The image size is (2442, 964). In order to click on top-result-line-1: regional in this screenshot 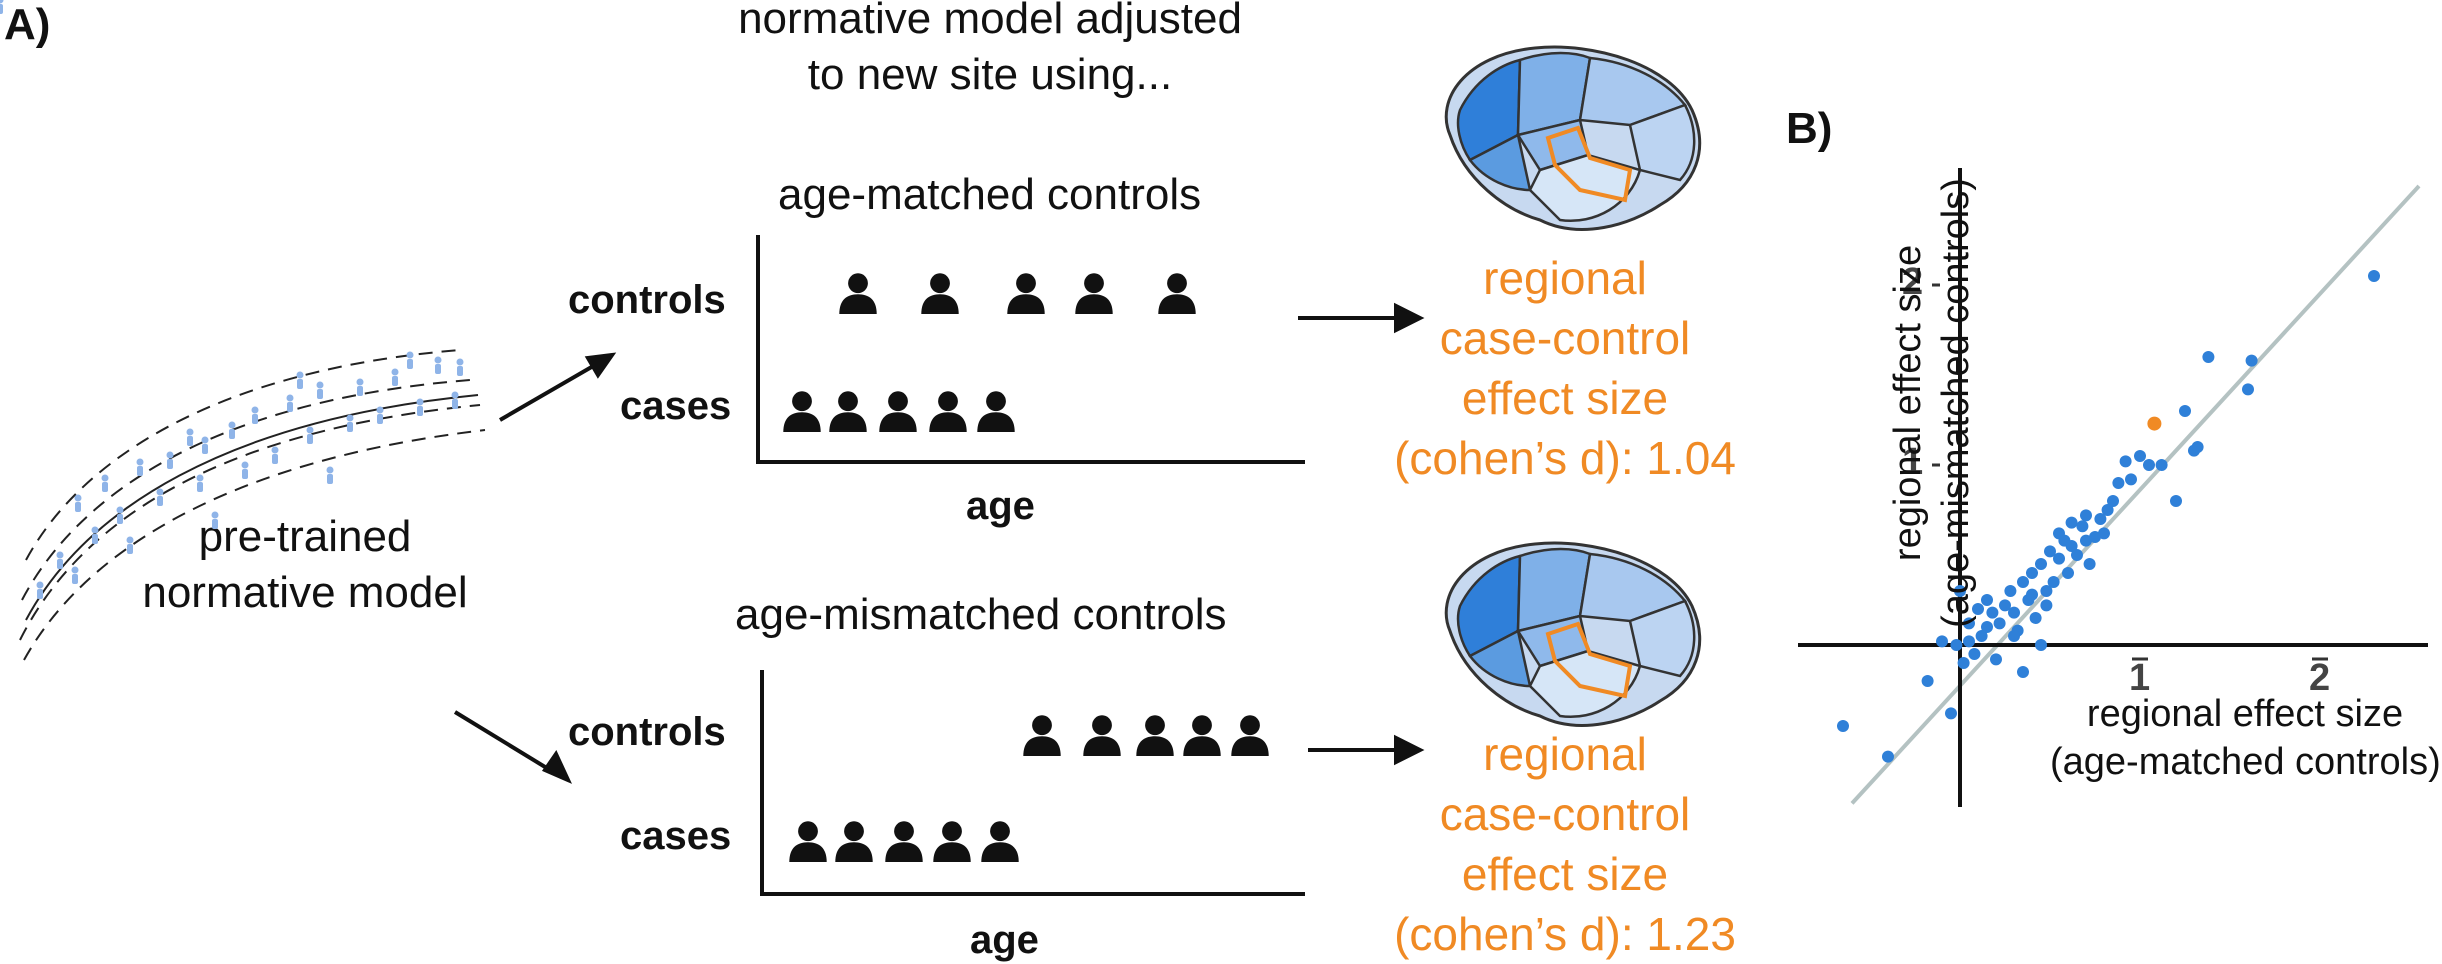, I will do `click(1565, 278)`.